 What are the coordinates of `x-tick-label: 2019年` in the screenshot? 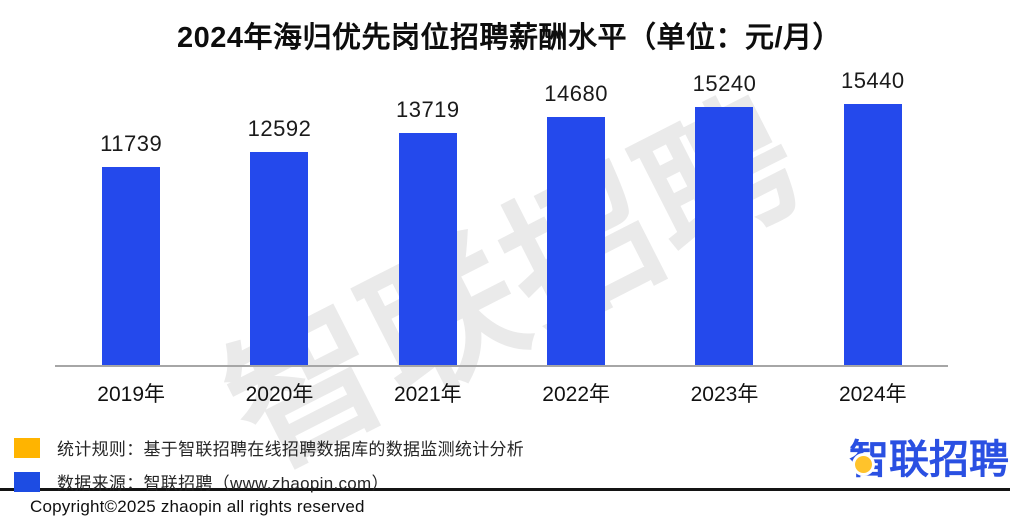 It's located at (131, 394).